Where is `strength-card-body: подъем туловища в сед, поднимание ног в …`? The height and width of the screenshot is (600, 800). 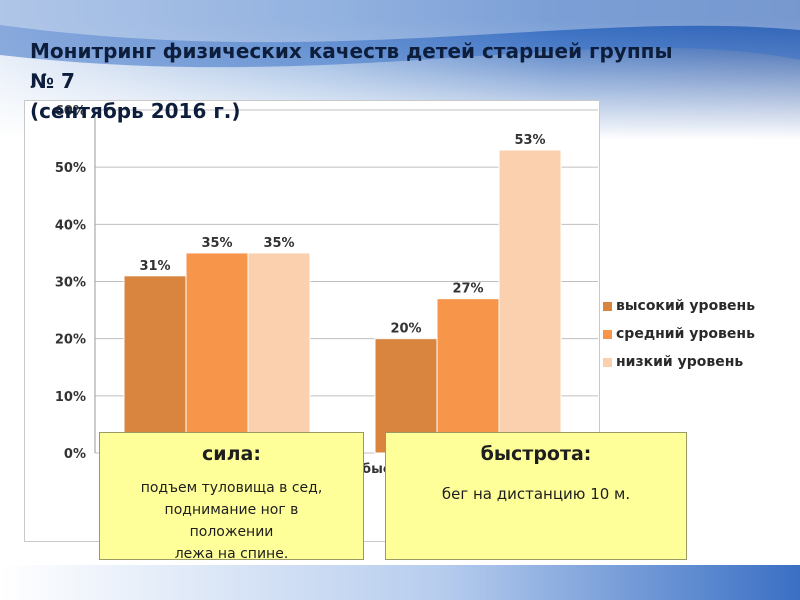
strength-card-body: подъем туловища в сед, поднимание ног в … is located at coordinates (231, 521).